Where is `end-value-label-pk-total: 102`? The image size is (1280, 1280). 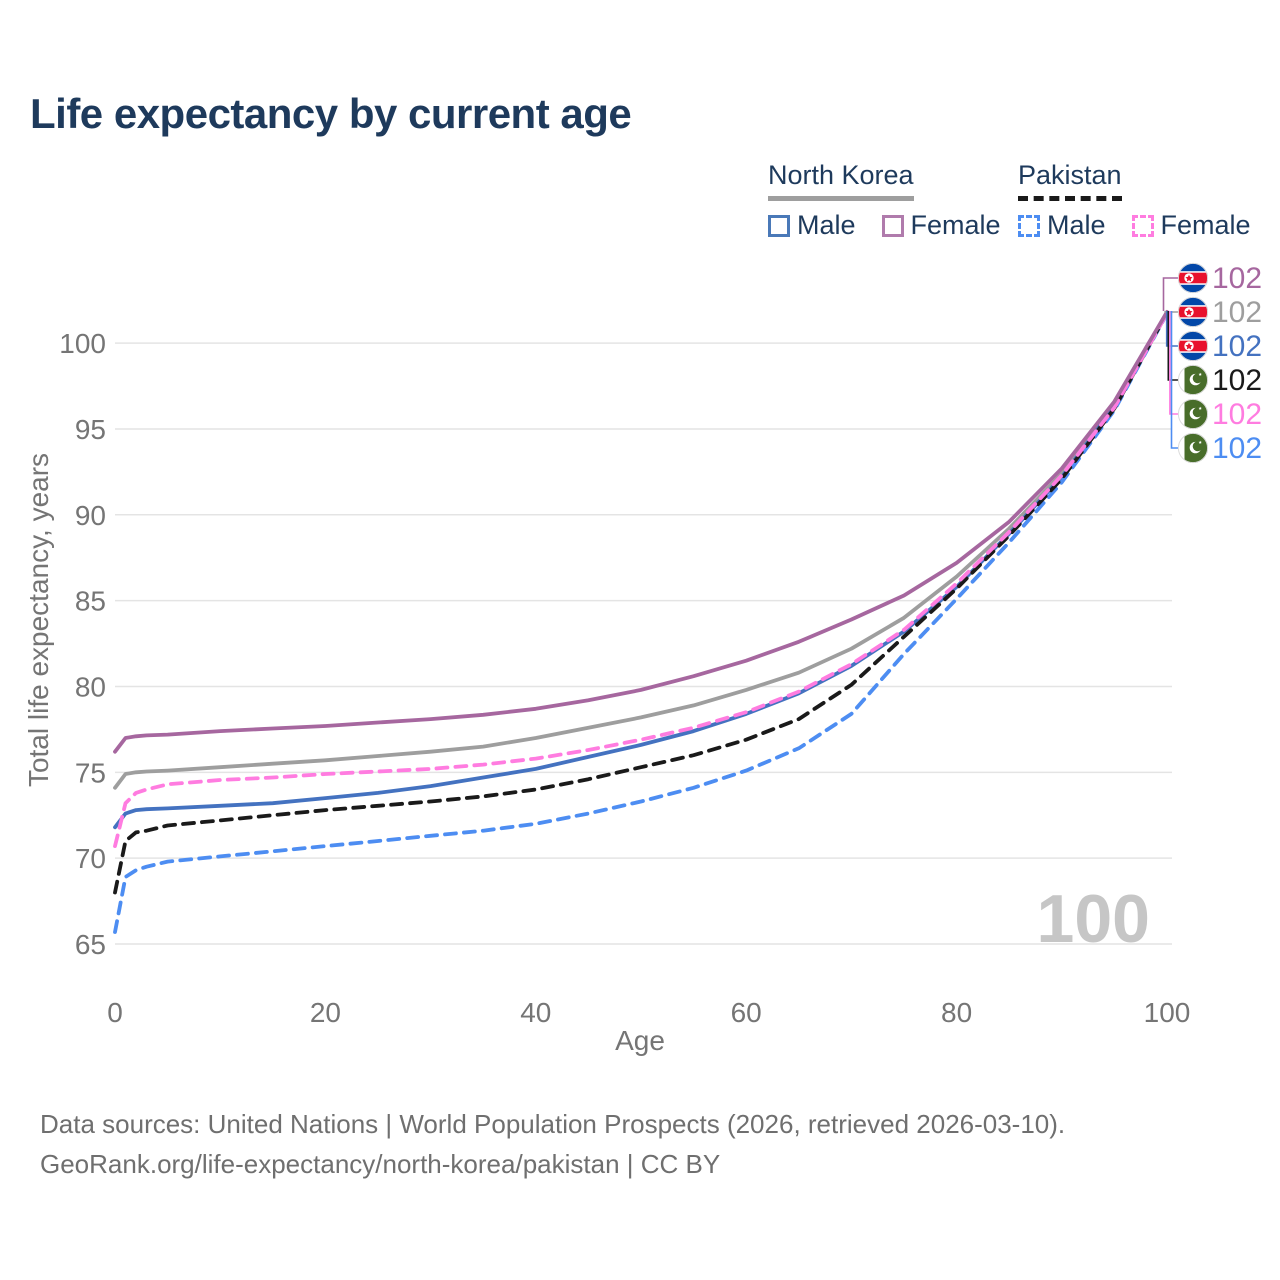 end-value-label-pk-total: 102 is located at coordinates (1237, 380).